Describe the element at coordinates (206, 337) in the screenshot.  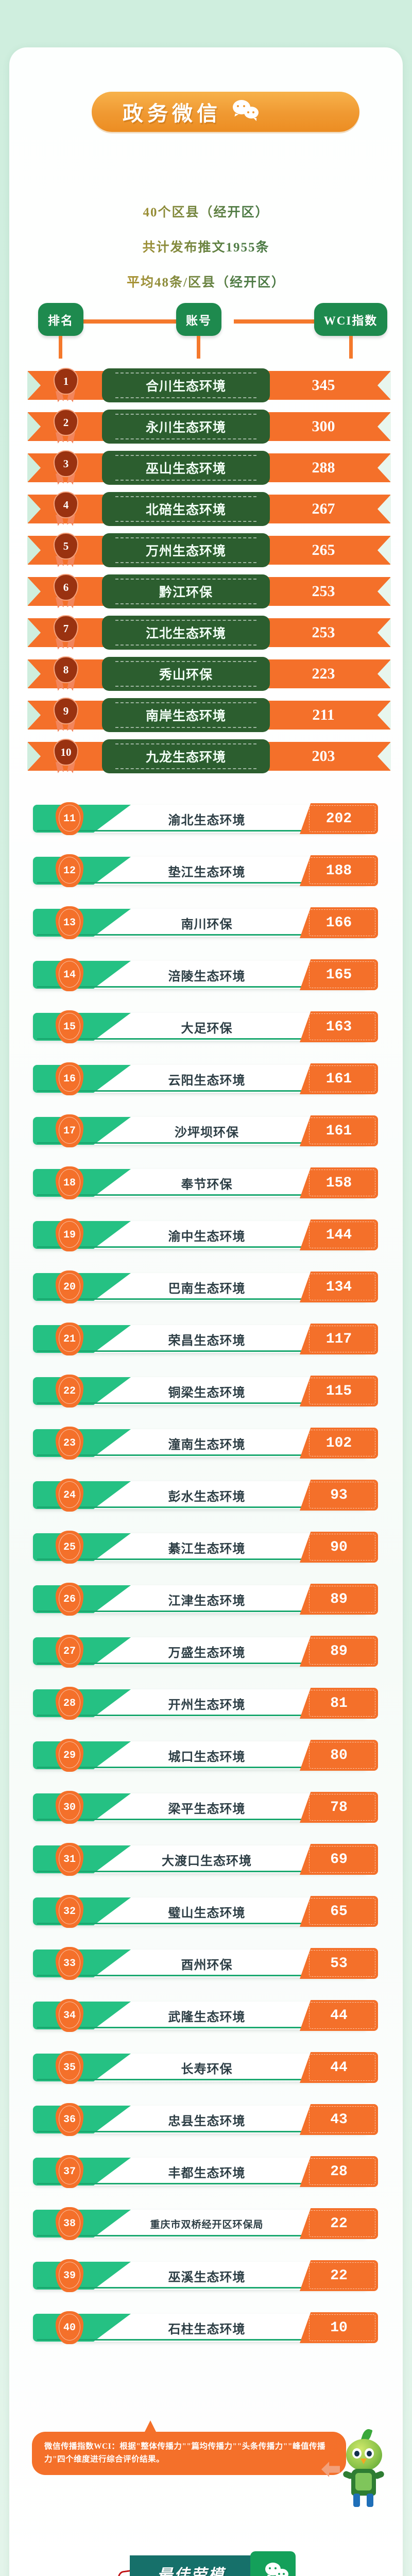
I see `table-header: 排名 账号 WCI指数` at that location.